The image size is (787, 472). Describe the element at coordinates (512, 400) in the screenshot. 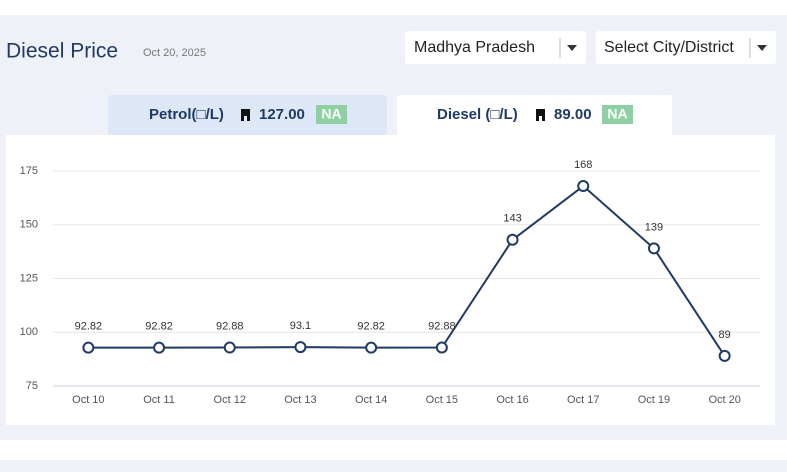

I see `x-tick-label: Oct 16` at that location.